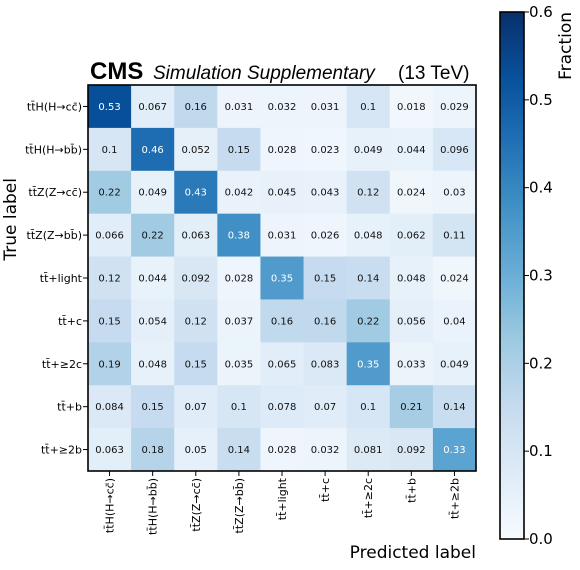 This screenshot has height=570, width=580. Describe the element at coordinates (54, 235) in the screenshot. I see `y-tick-label: tt̄Z(Z→bb̄)` at that location.